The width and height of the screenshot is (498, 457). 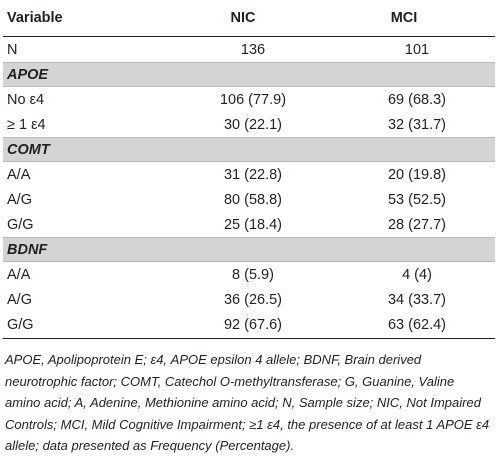 What do you see at coordinates (253, 174) in the screenshot?
I see `nic-value: 31 (22.8)` at bounding box center [253, 174].